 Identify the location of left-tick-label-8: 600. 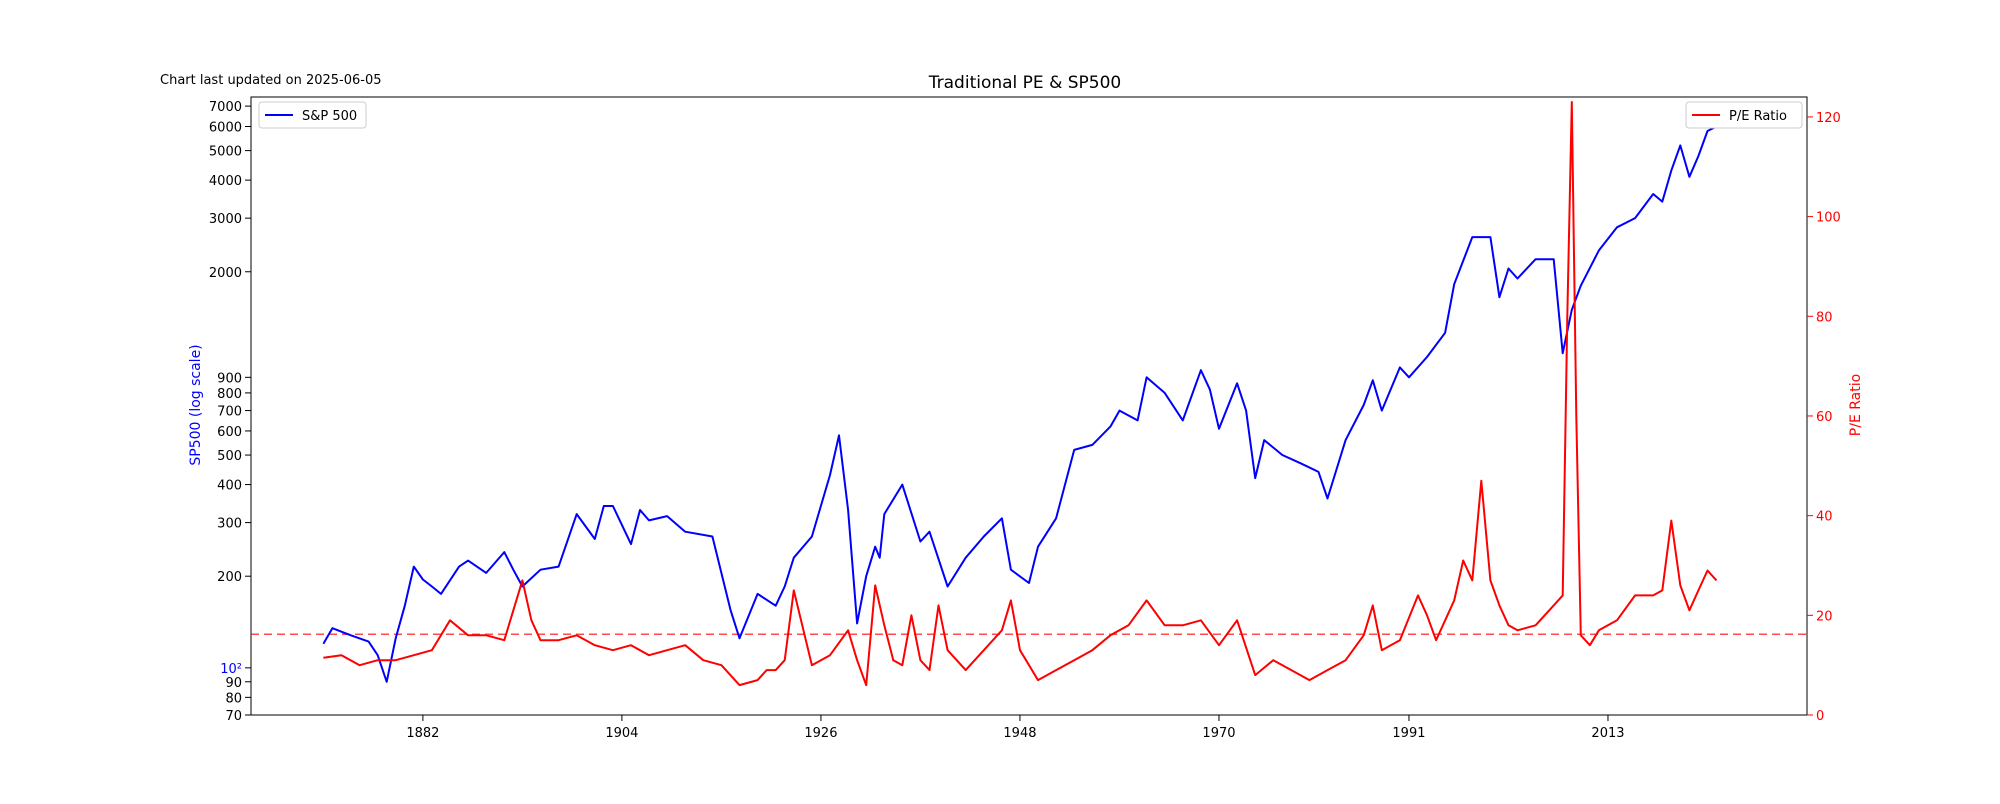
(229, 432).